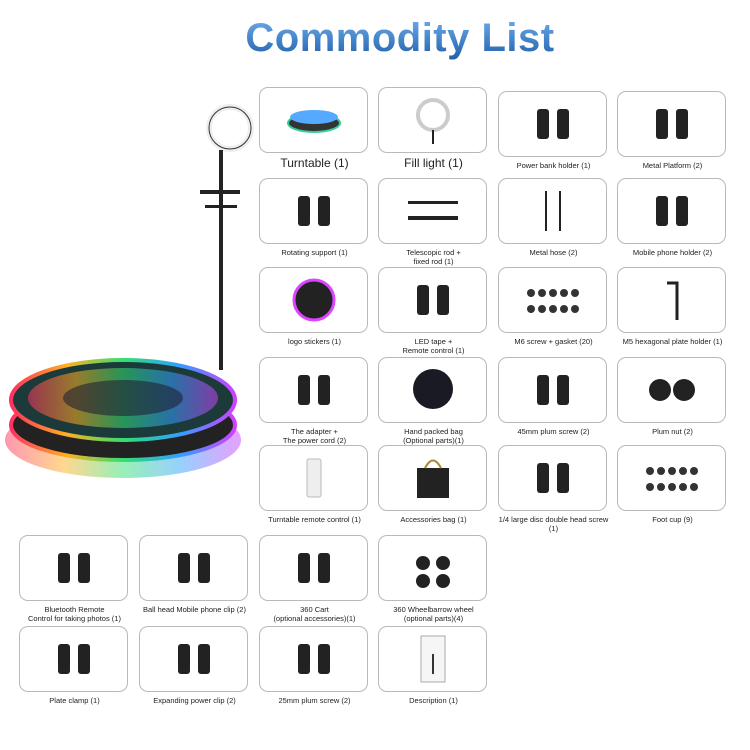 This screenshot has width=750, height=750. I want to click on commodity-item: Ball head Mobile phone clip (2), so click(194, 574).